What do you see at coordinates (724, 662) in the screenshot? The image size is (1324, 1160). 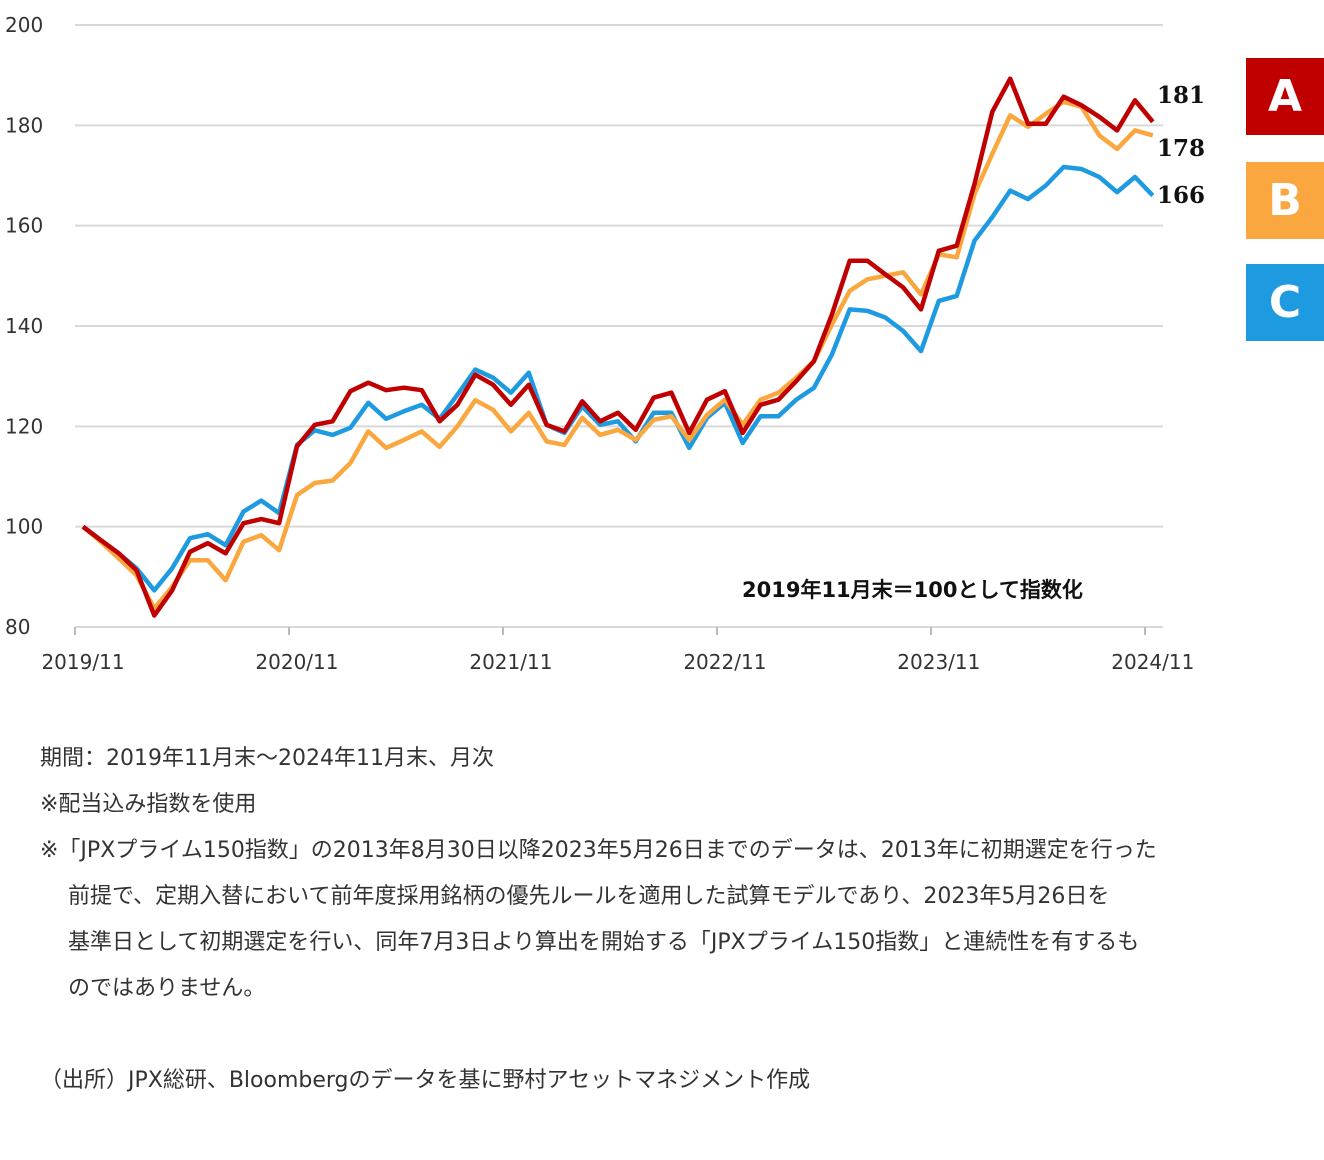 I see `x-tick-label: 2022/11` at bounding box center [724, 662].